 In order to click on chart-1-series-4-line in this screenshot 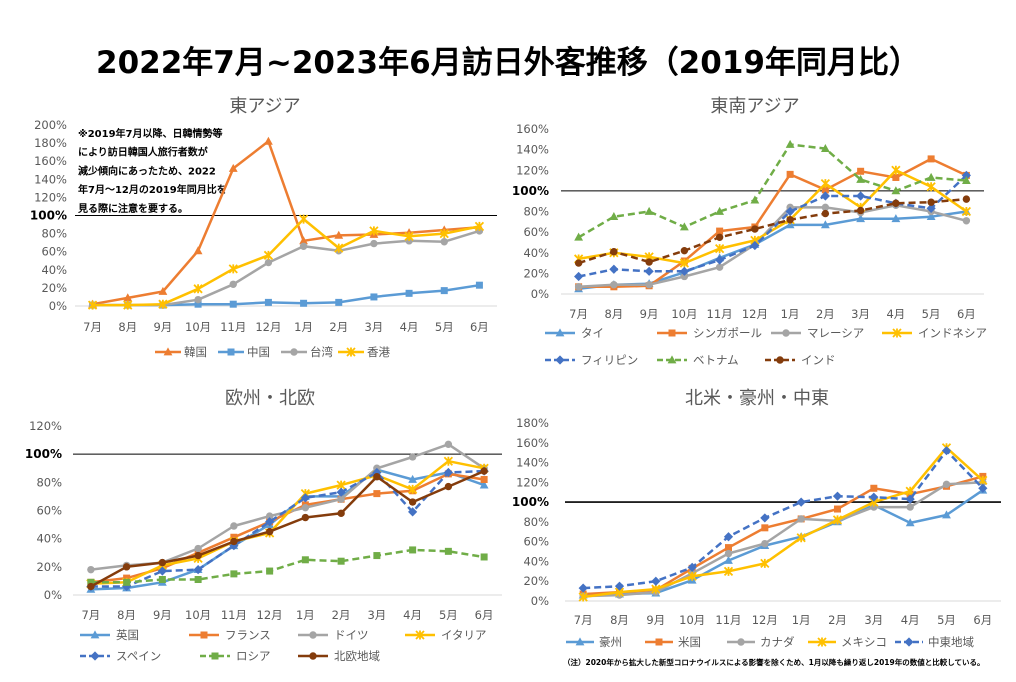, I will do `click(286, 262)`.